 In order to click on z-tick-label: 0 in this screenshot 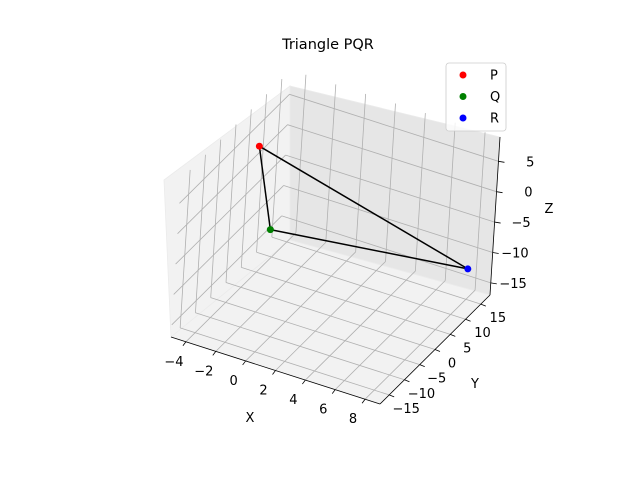, I will do `click(528, 193)`.